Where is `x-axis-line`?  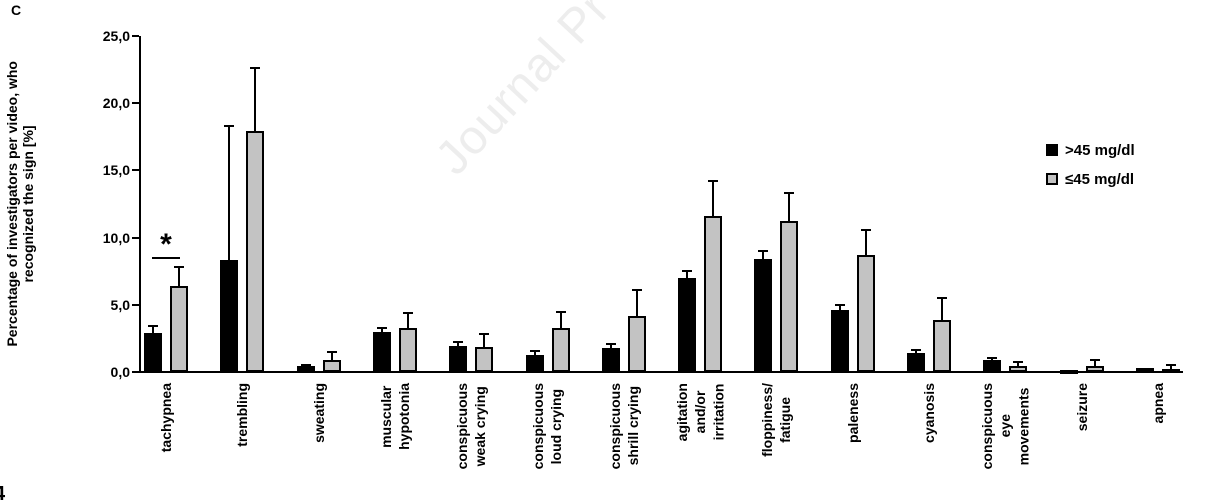
x-axis-line is located at coordinates (661, 372).